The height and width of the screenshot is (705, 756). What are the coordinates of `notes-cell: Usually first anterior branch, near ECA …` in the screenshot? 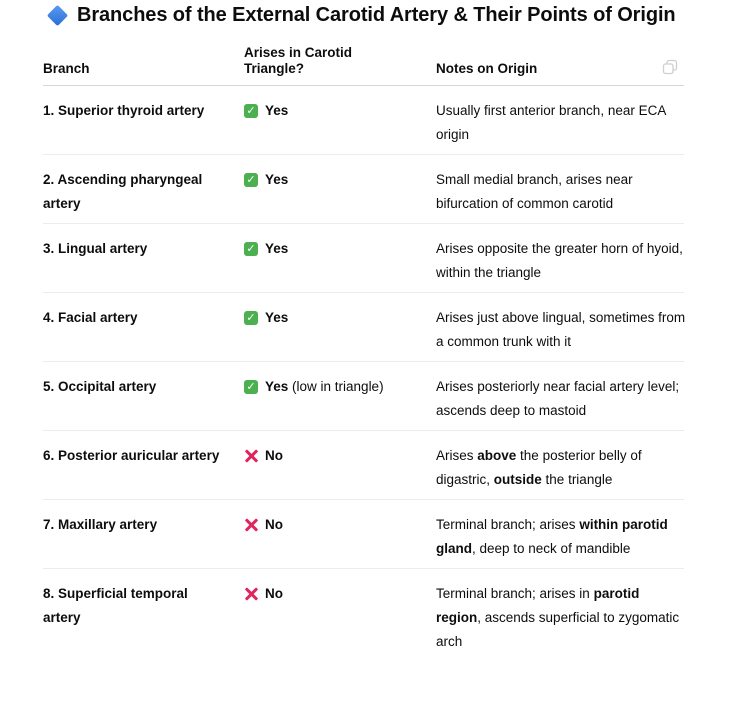 It's located at (562, 123).